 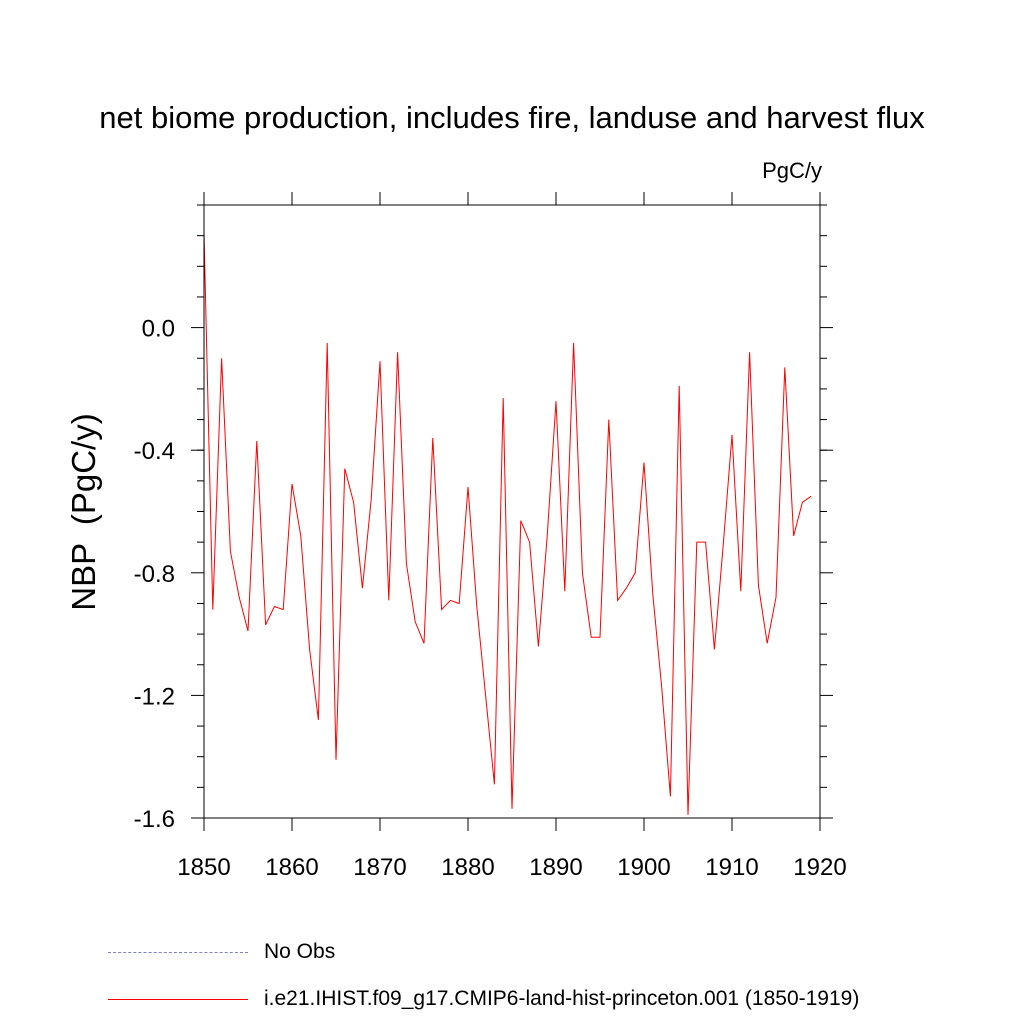 What do you see at coordinates (83, 512) in the screenshot?
I see `y-axis-label: NBP (PgC/y)` at bounding box center [83, 512].